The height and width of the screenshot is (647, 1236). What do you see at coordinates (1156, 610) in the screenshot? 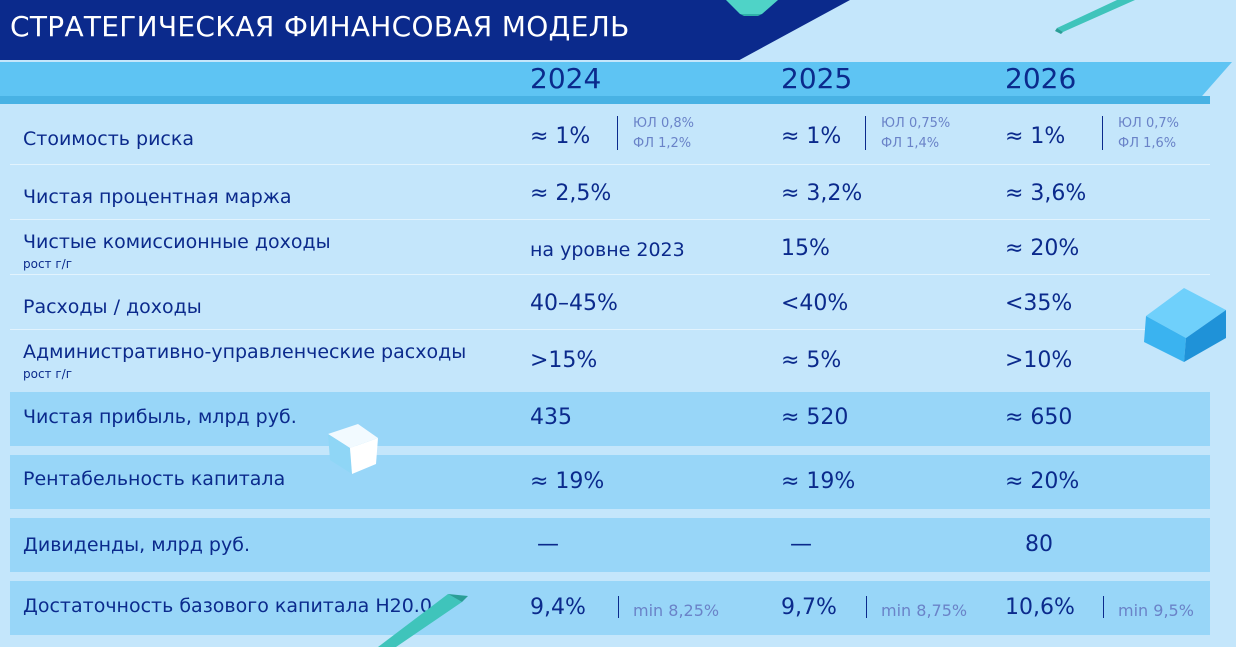
I see `min-2026: min 9,5%` at bounding box center [1156, 610].